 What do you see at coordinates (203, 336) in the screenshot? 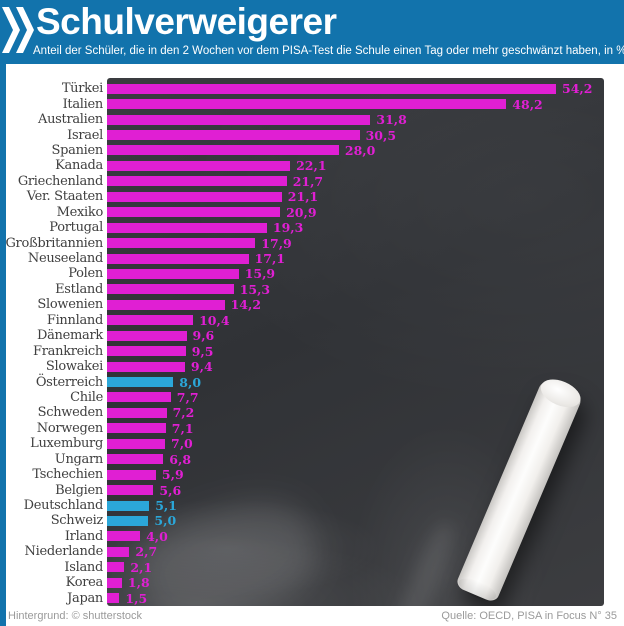
I see `value-label: 9,6` at bounding box center [203, 336].